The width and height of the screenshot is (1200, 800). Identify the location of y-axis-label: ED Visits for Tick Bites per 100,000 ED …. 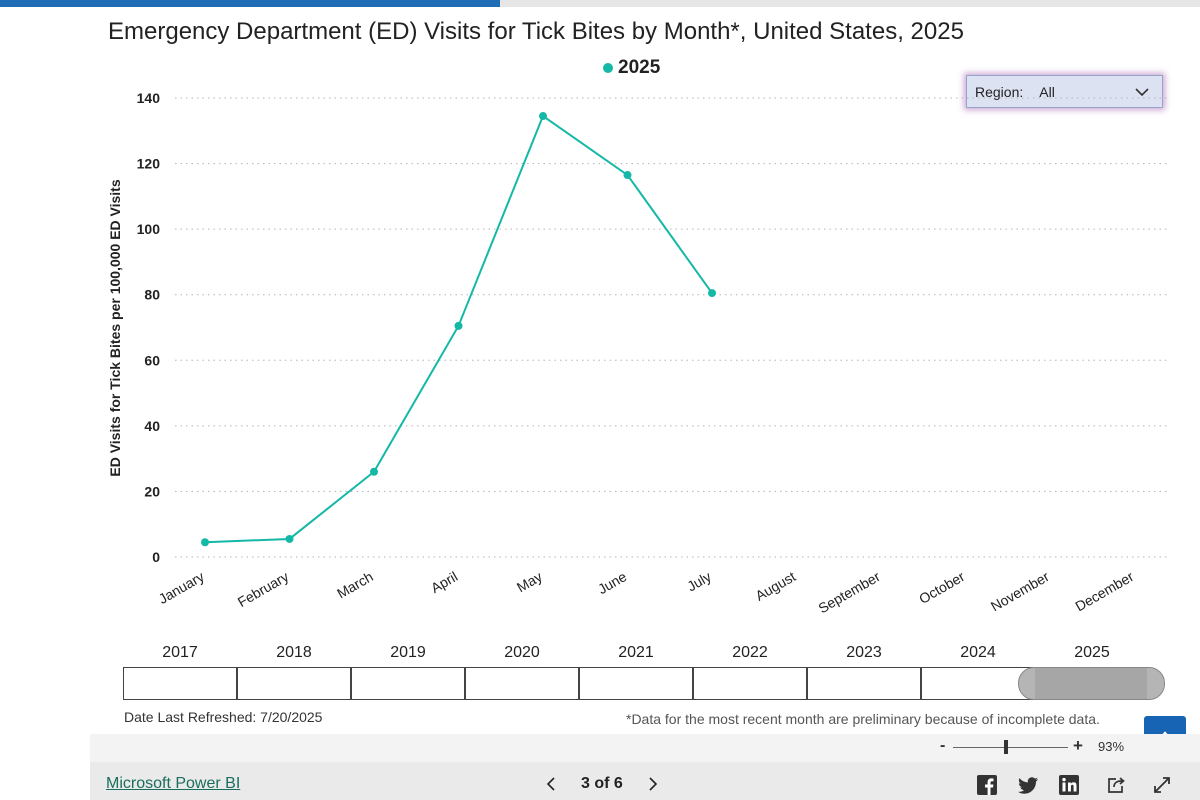
(115, 327).